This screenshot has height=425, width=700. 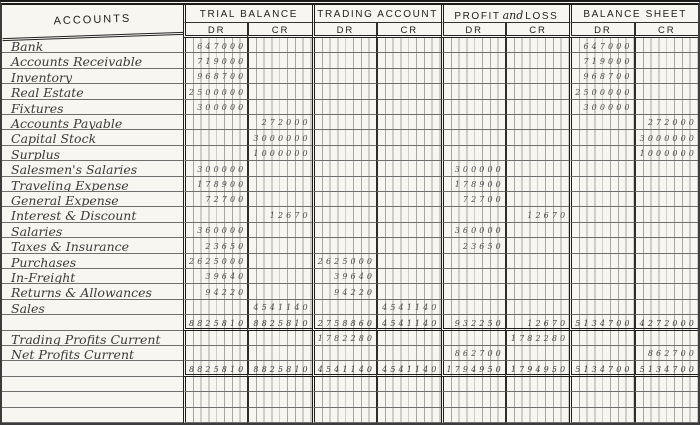 I want to click on account-name: Purchases, so click(x=92, y=261).